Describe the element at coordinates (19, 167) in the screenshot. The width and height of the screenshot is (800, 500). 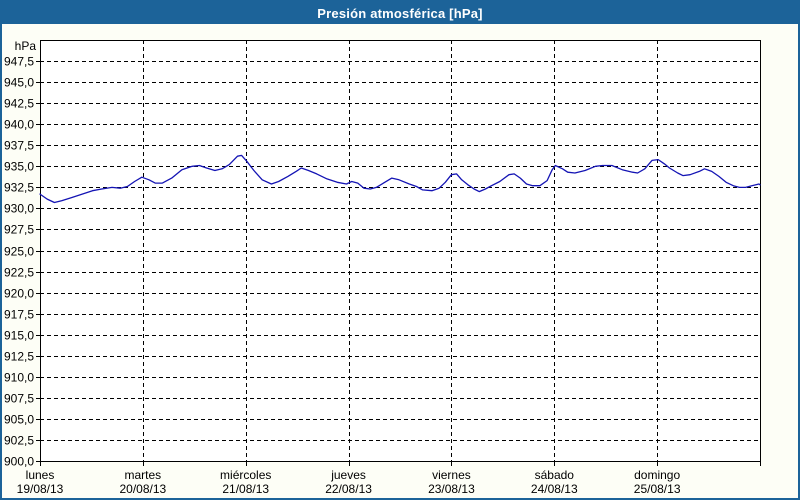
I see `y-tick-label: 935,0` at that location.